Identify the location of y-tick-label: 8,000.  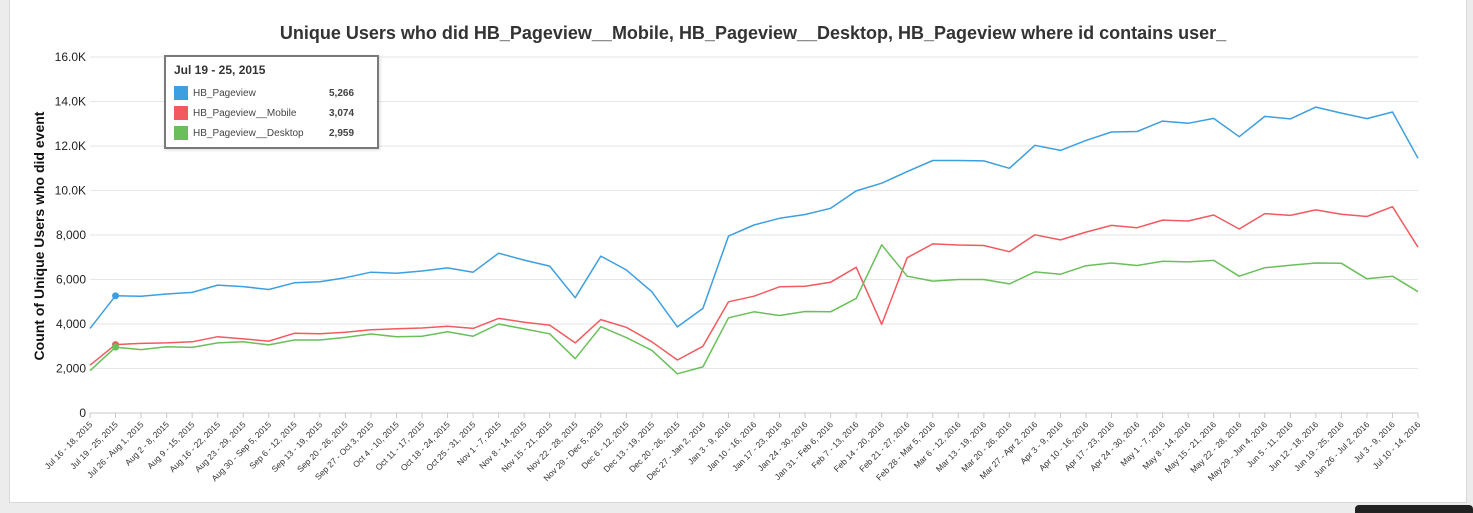
(71, 235).